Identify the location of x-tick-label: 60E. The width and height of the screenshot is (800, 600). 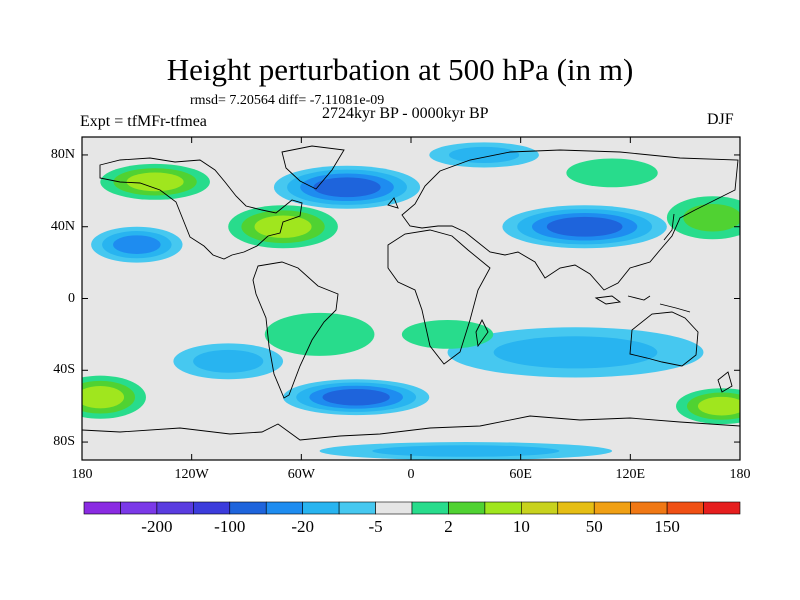
(520, 474).